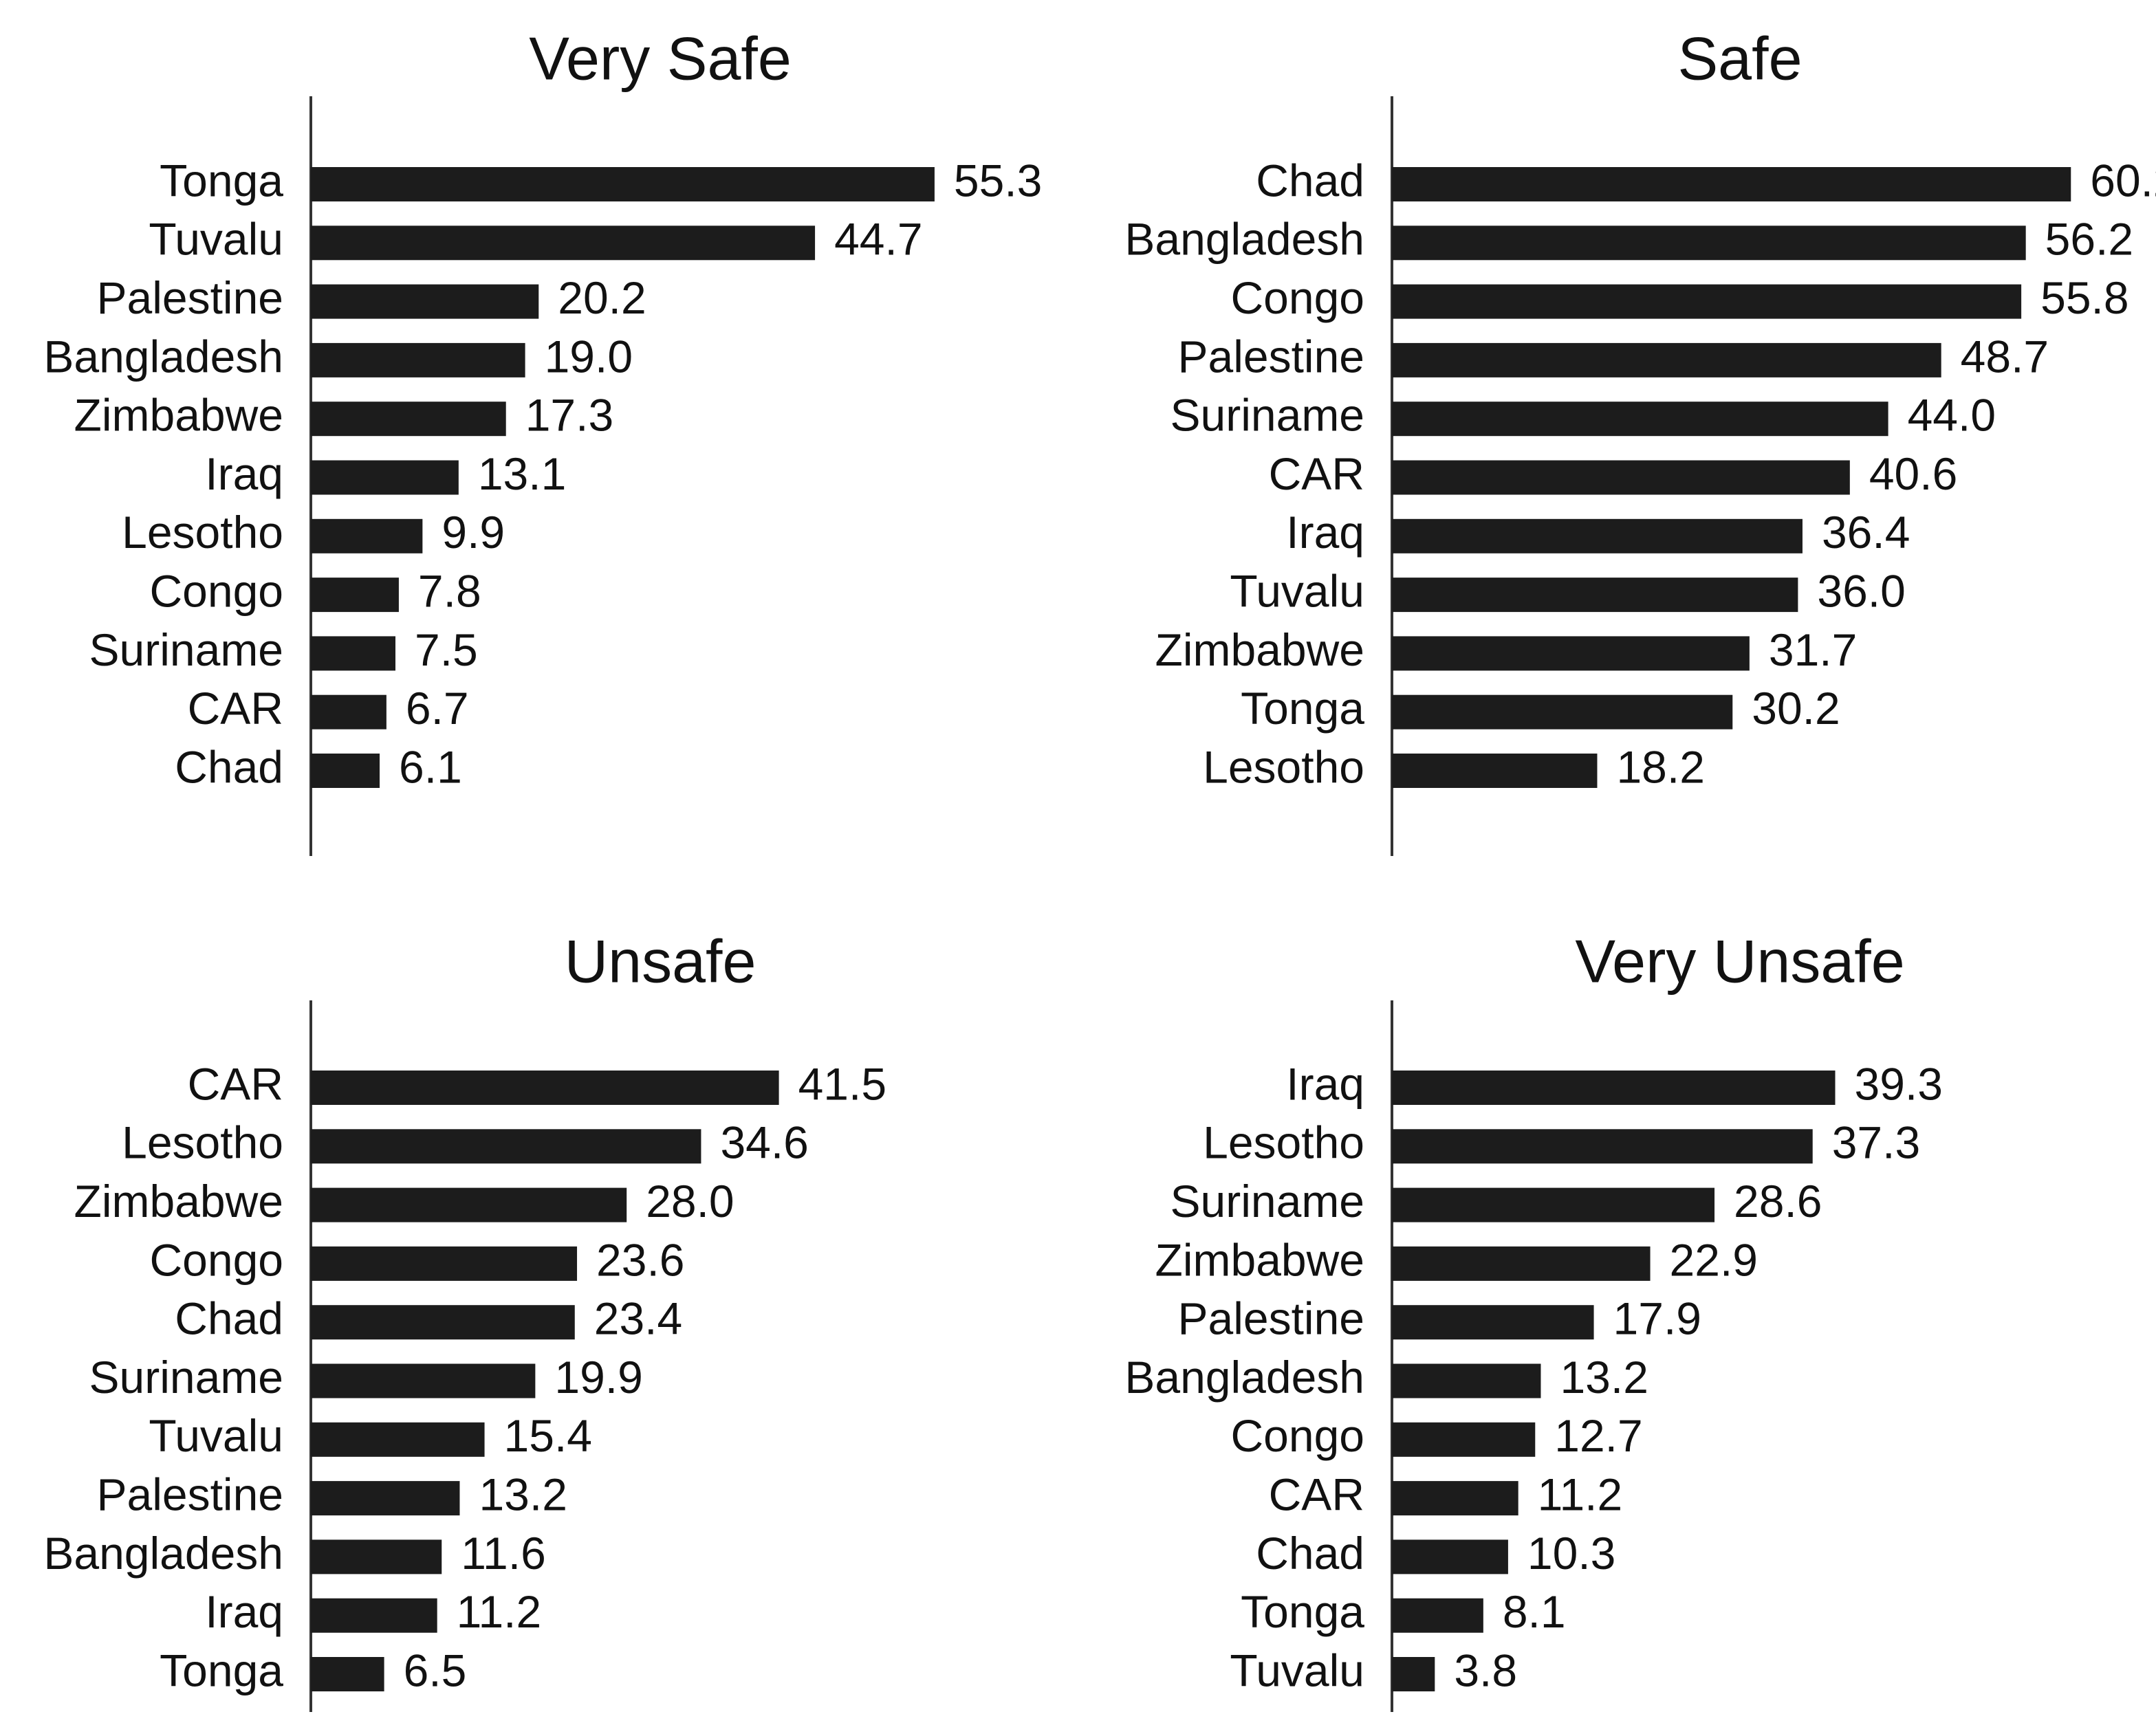 This screenshot has width=2156, height=1723. Describe the element at coordinates (163, 356) in the screenshot. I see `category-label: Bangladesh` at that location.